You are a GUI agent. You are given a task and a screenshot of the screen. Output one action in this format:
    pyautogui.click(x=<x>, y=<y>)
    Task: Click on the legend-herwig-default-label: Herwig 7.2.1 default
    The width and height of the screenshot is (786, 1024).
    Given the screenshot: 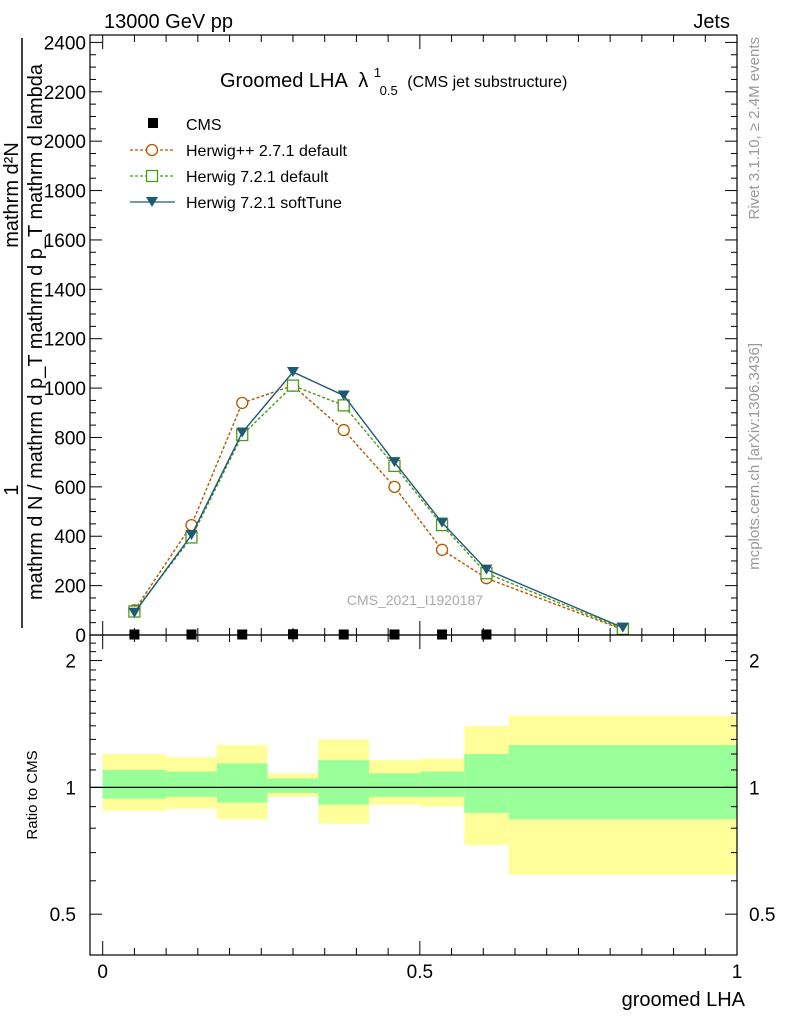 What is the action you would take?
    pyautogui.click(x=257, y=177)
    